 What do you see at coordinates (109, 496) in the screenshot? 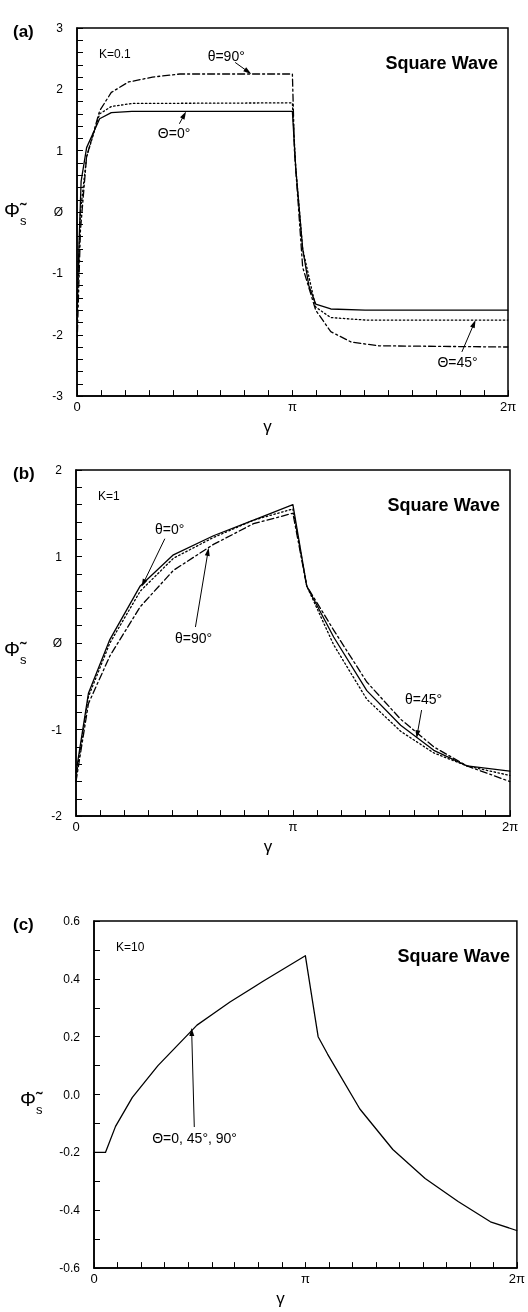
I see `annotation: K=1` at bounding box center [109, 496].